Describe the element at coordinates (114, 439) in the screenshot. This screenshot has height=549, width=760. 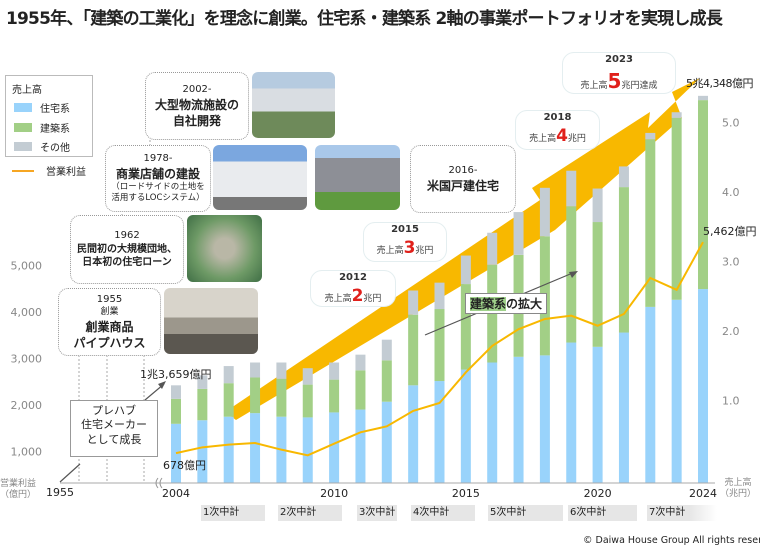
I see `box-text: として成長` at that location.